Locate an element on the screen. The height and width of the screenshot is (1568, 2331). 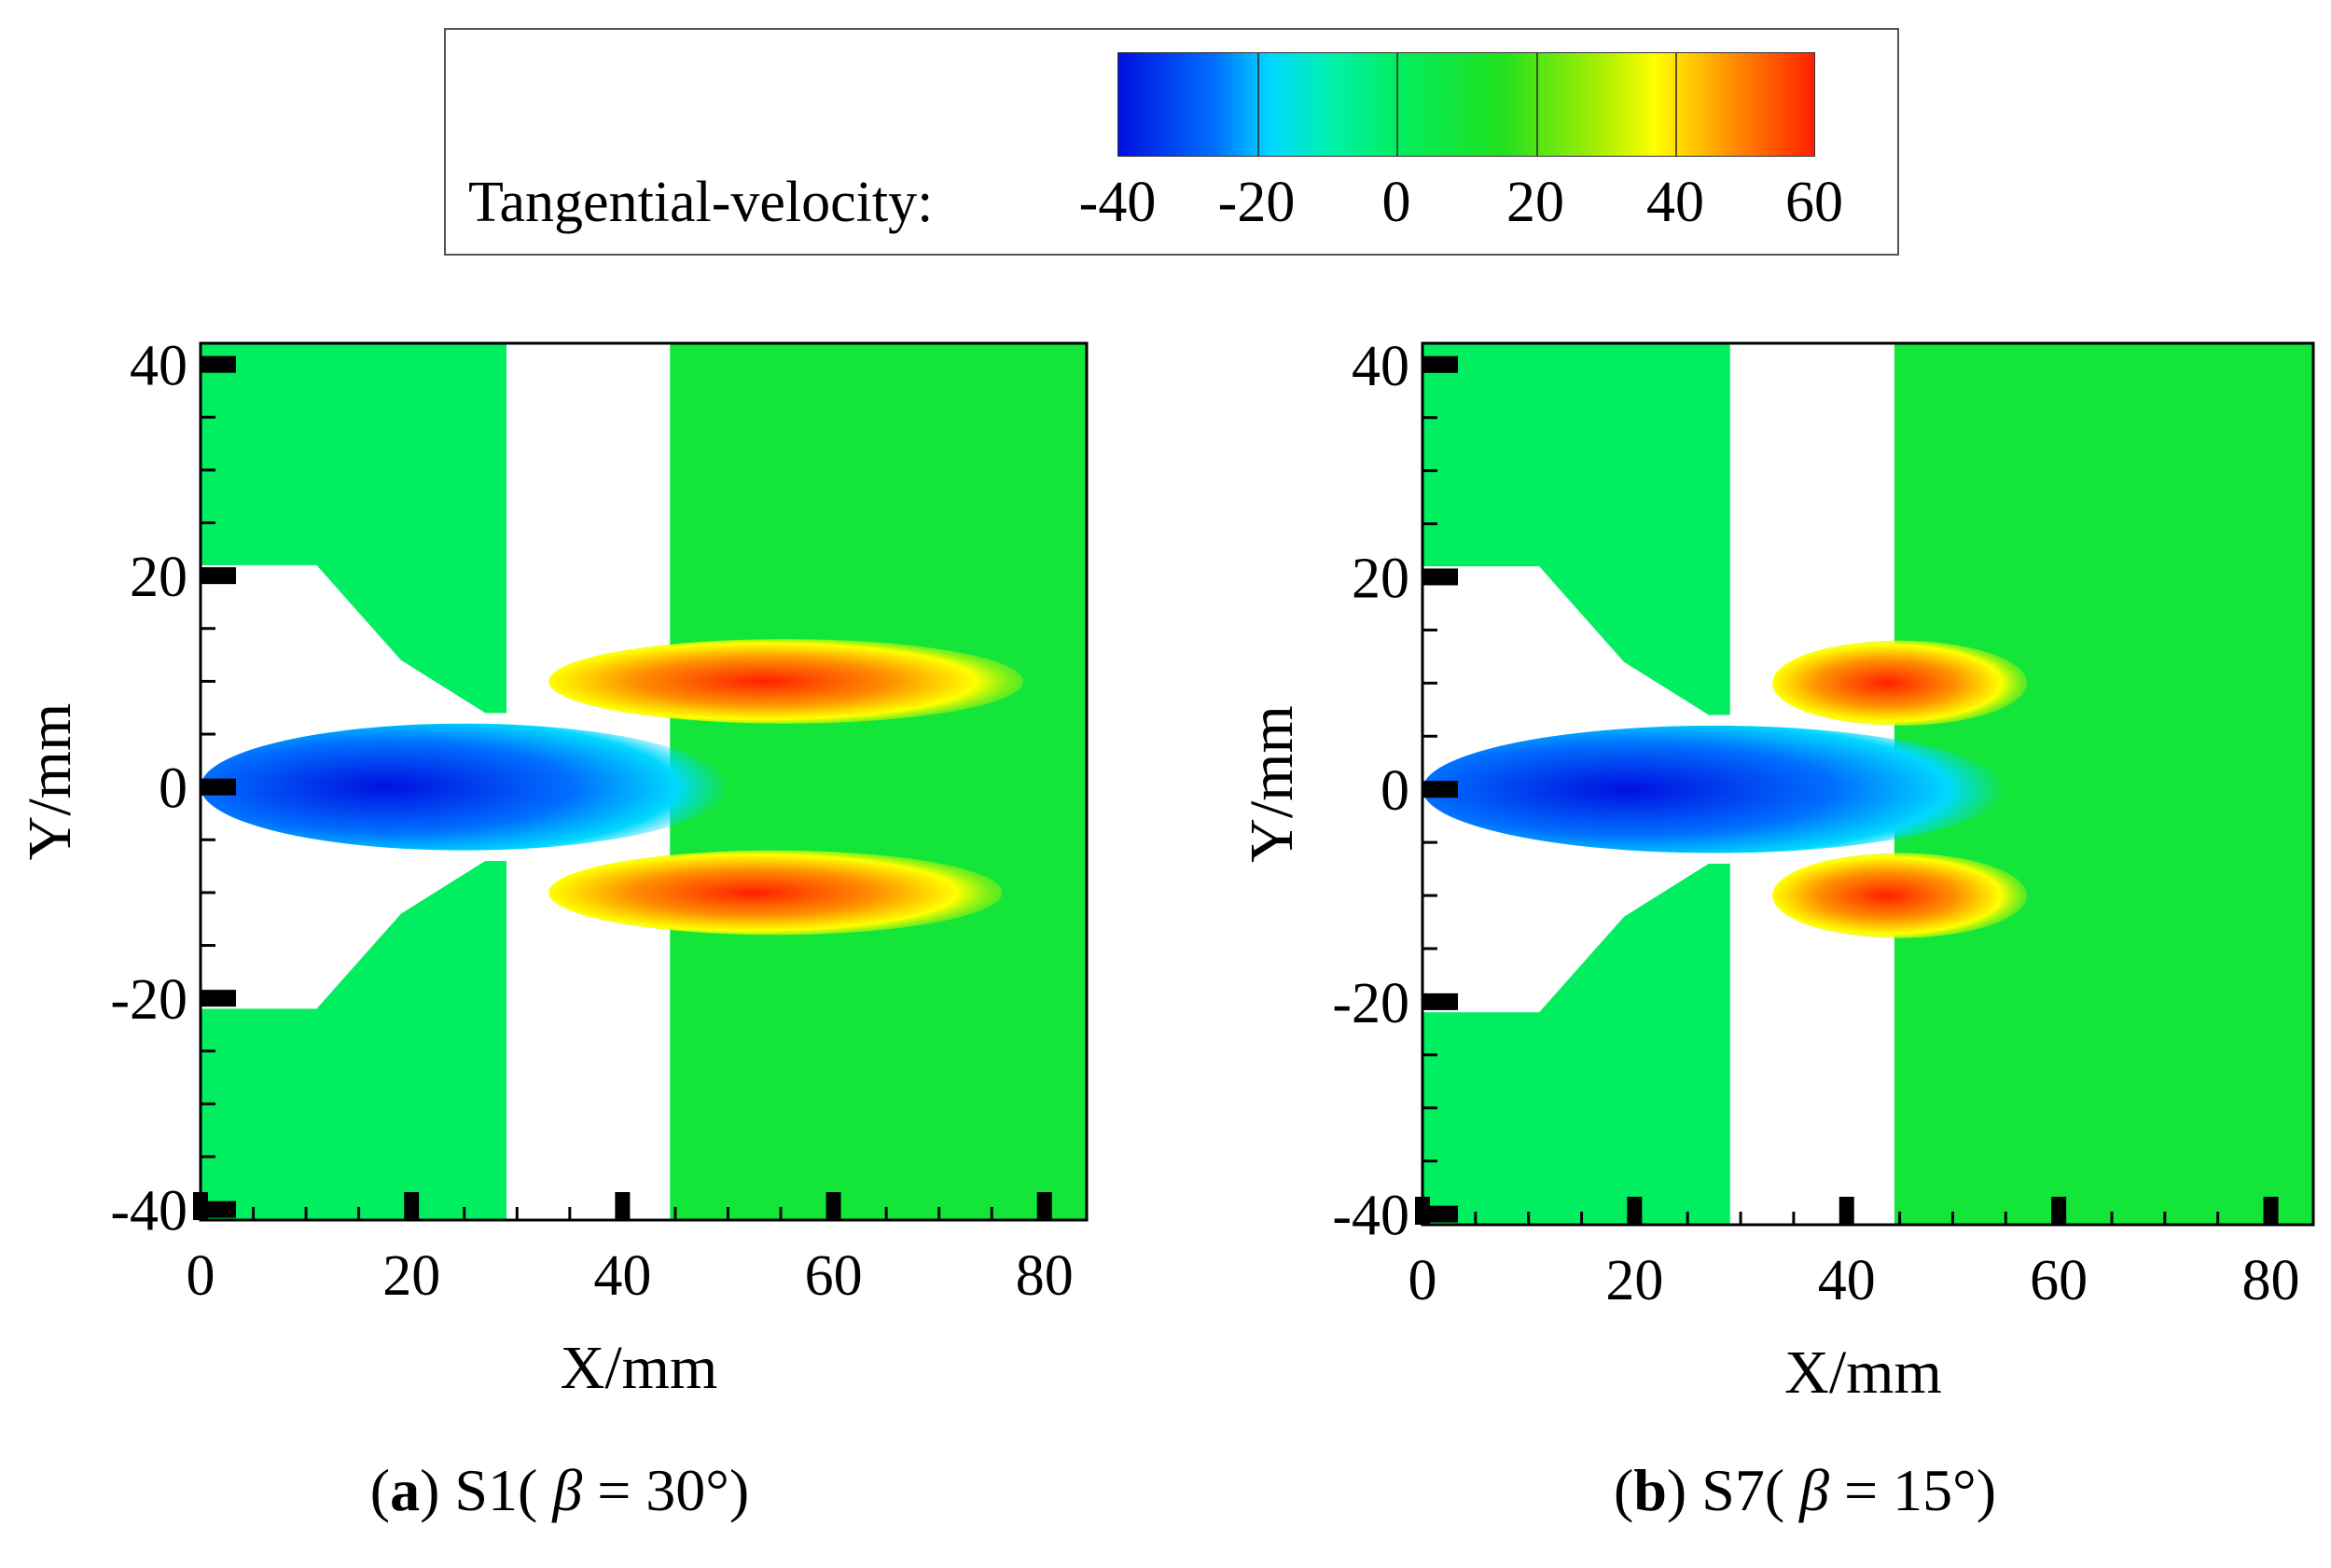
colorbar-gradient is located at coordinates (1466, 104).